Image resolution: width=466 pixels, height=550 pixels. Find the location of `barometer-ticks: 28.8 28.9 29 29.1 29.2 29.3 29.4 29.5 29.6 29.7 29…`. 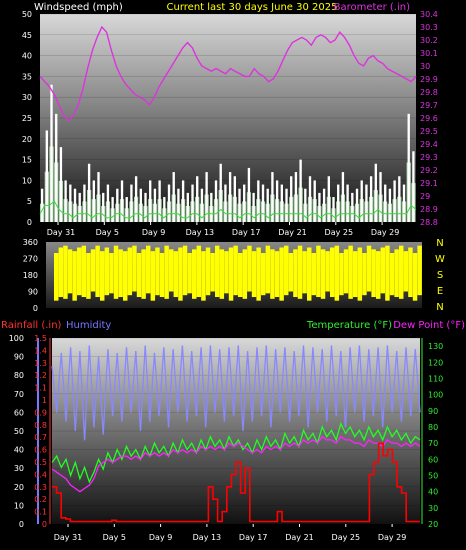

barometer-ticks: 28.8 28.9 29 29.1 29.2 29.3 29.4 29.5 29.6 29.7 29… is located at coordinates (429, 118).